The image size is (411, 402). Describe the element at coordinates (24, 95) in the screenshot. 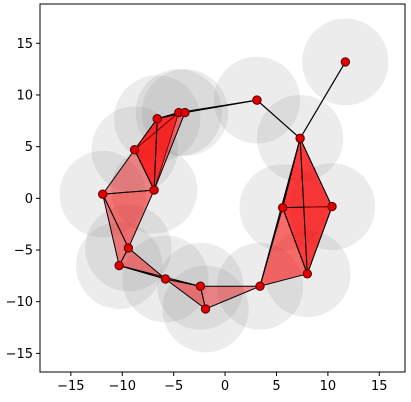

I see `y-tick-label: 10` at that location.